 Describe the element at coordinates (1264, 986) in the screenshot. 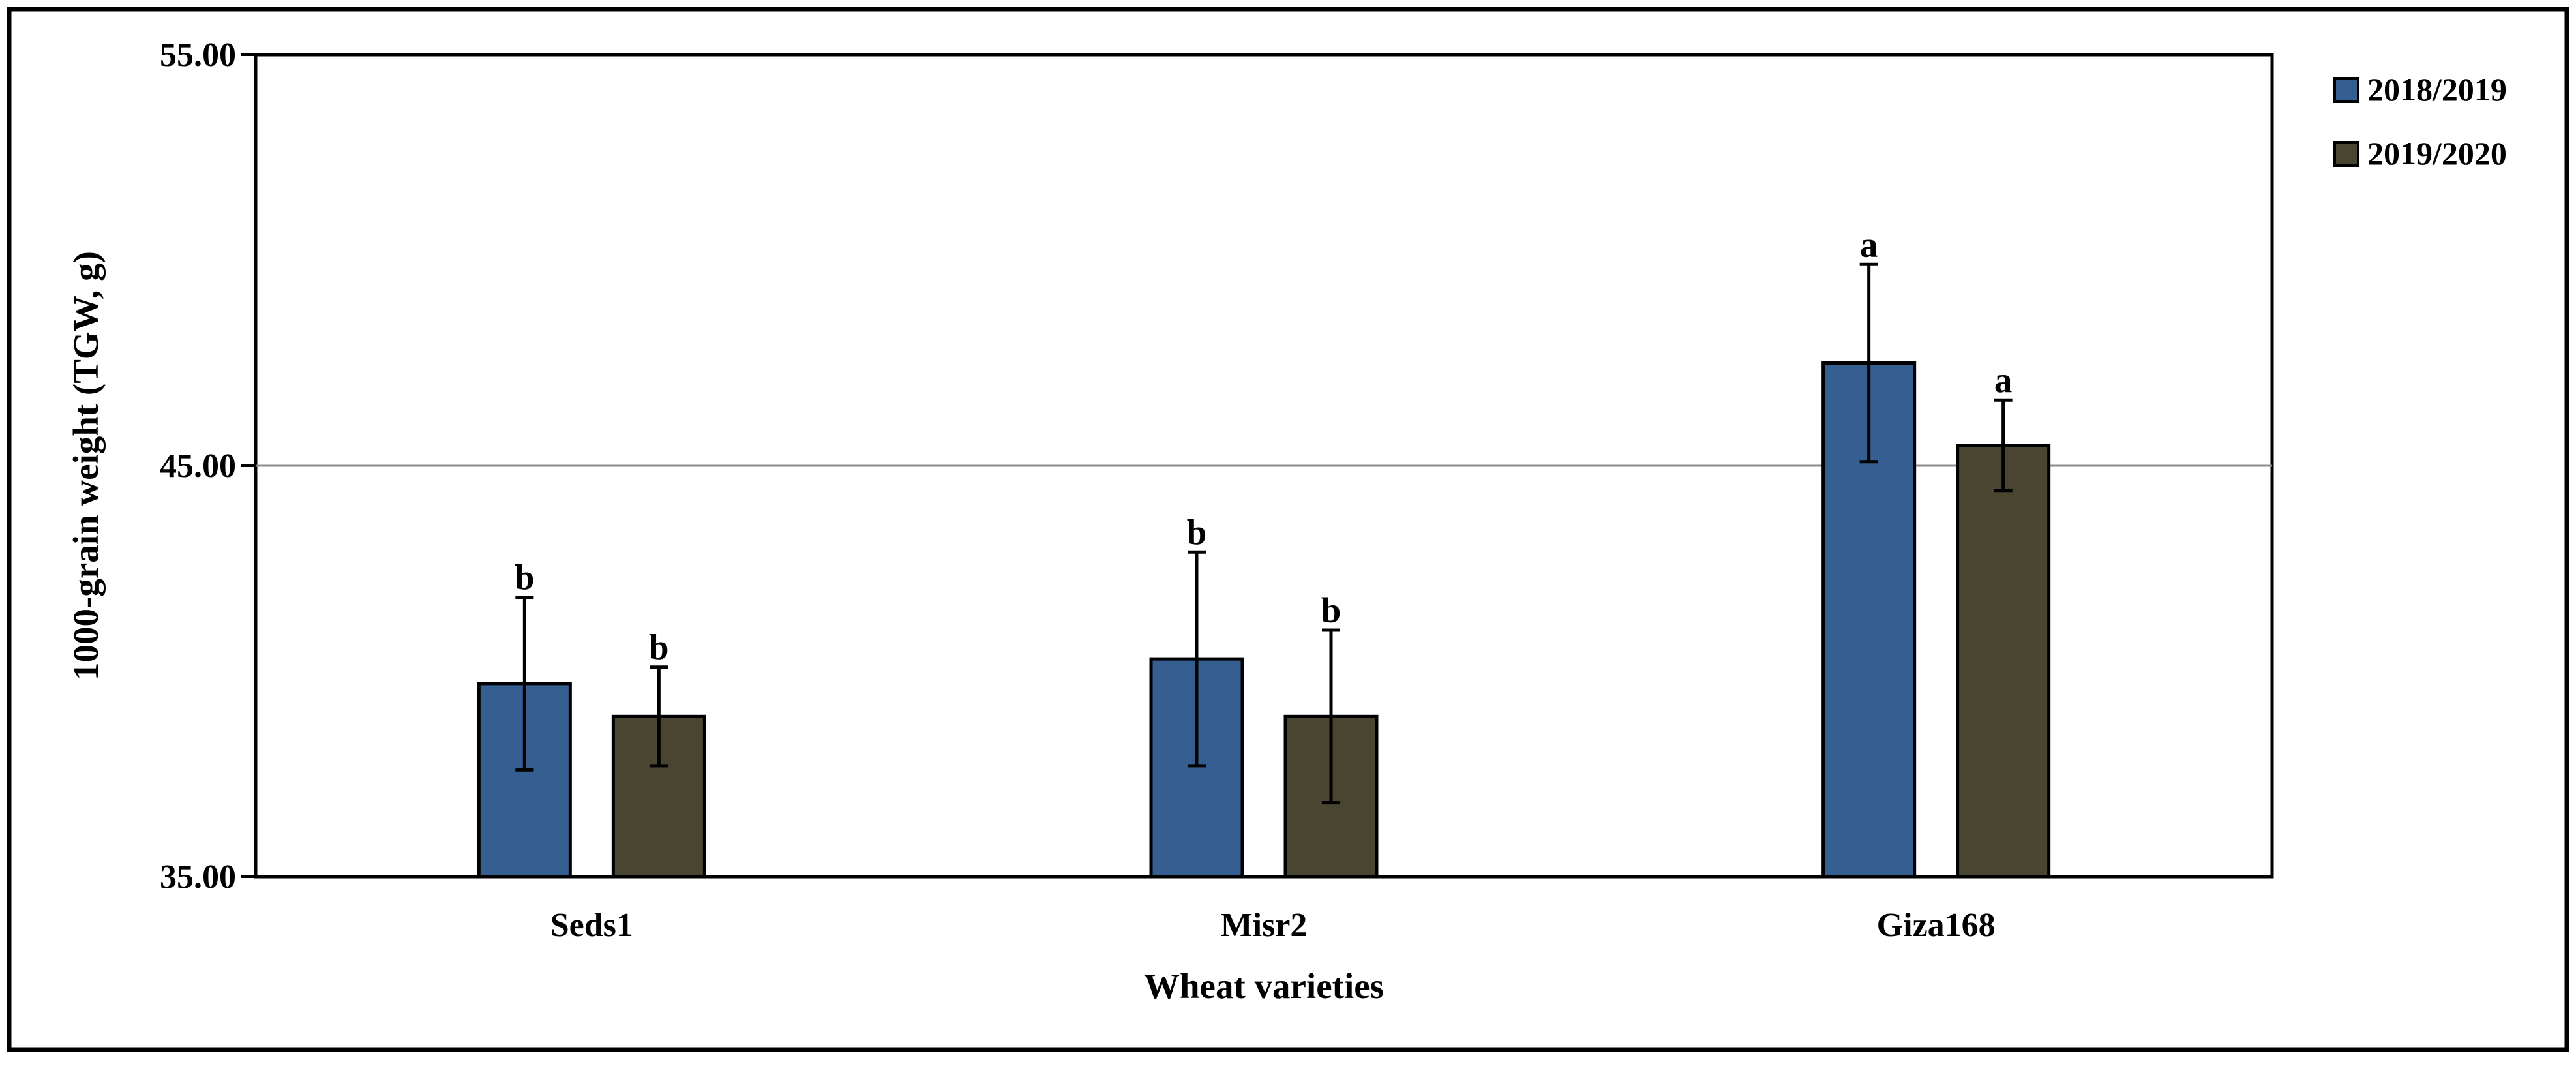

I see `x-axis-title: Wheat varieties` at that location.